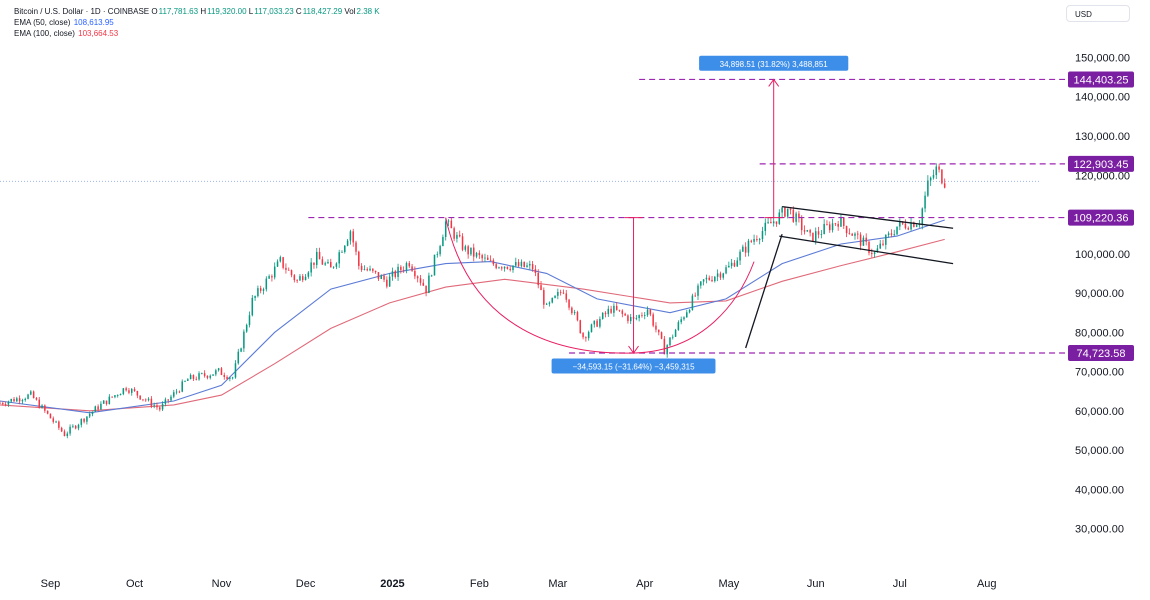  Describe the element at coordinates (251, 11) in the screenshot. I see `low-label: L` at that location.